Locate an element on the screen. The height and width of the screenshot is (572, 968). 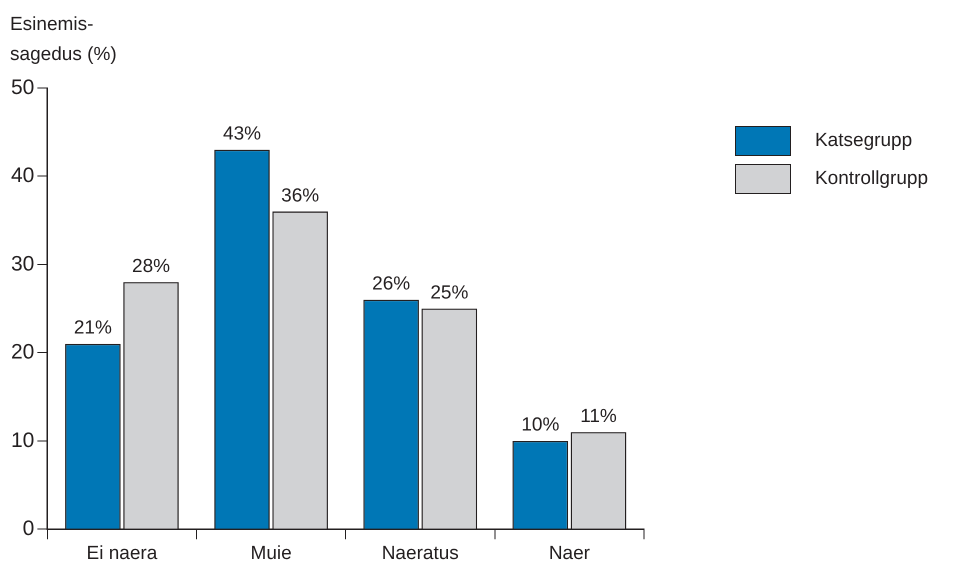
y-tick-label: 50 is located at coordinates (22, 87).